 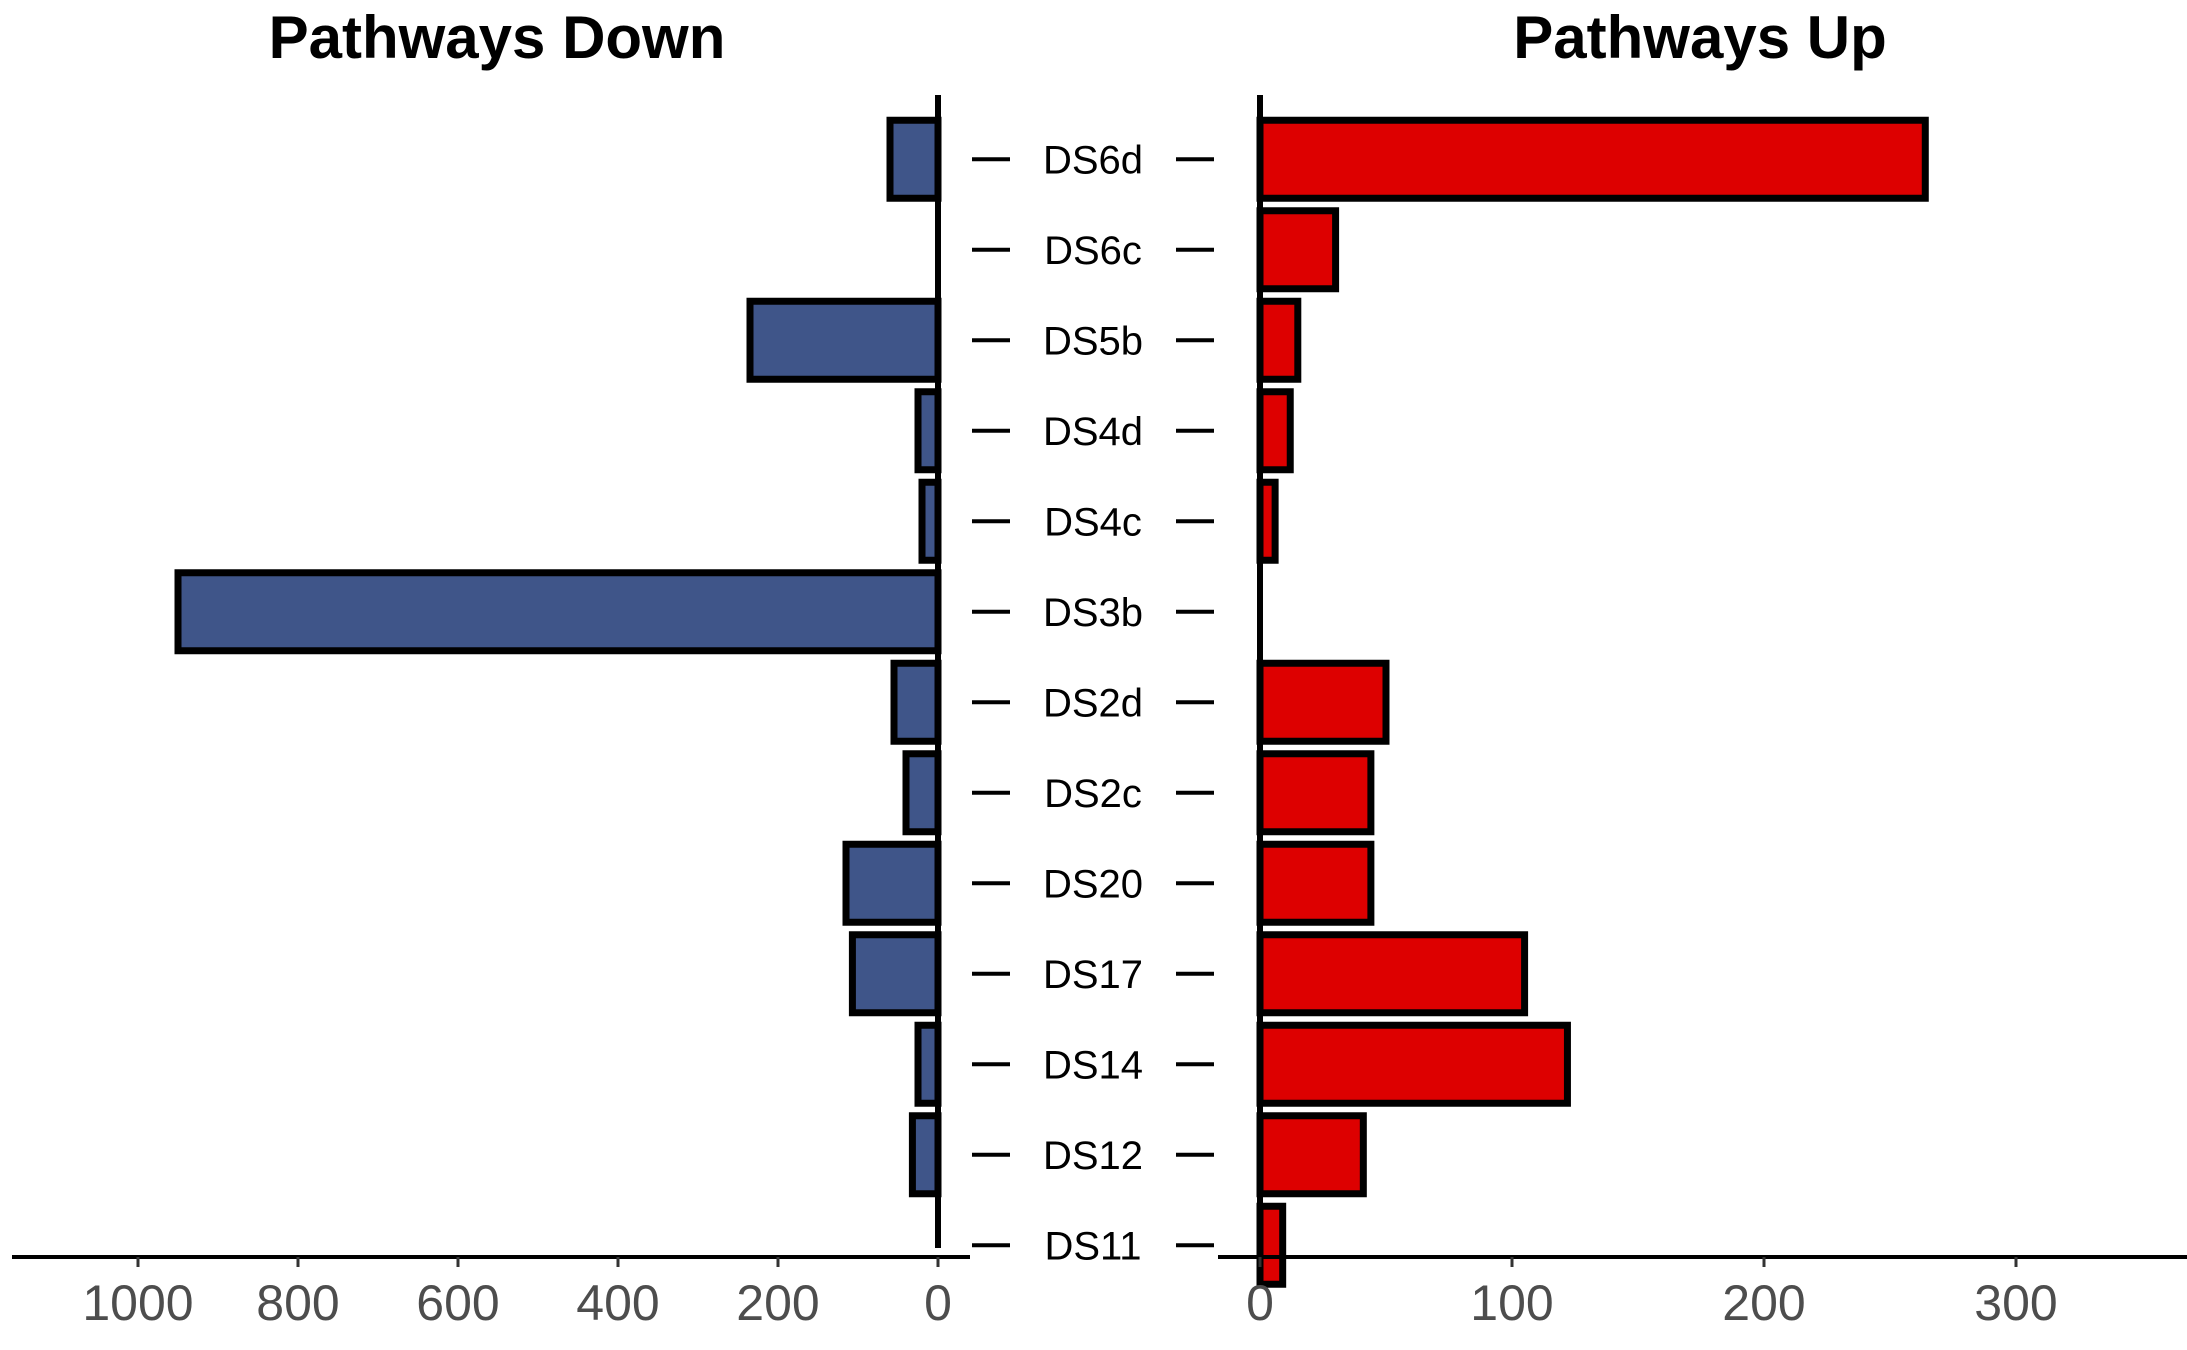 I want to click on category-label-ds2d: DS2d, so click(x=1093, y=703).